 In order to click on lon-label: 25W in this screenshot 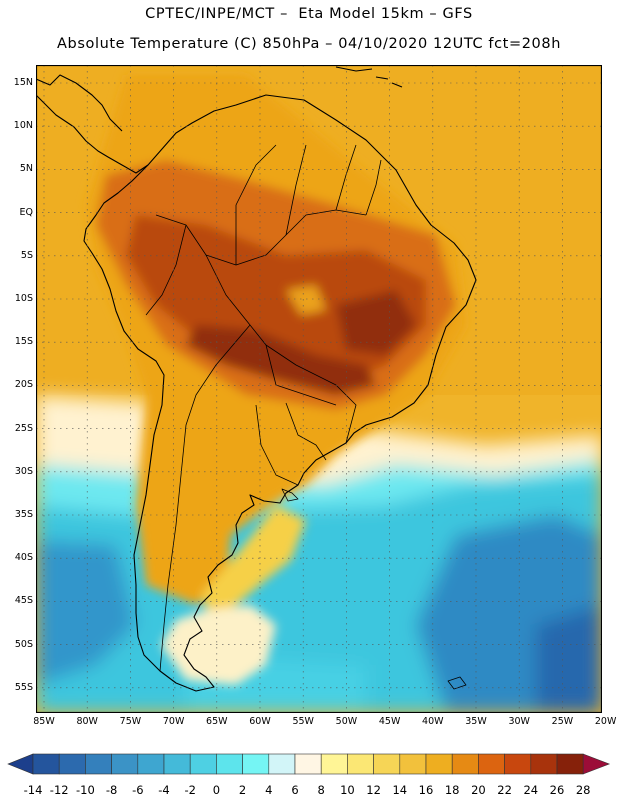, I will do `click(562, 721)`.